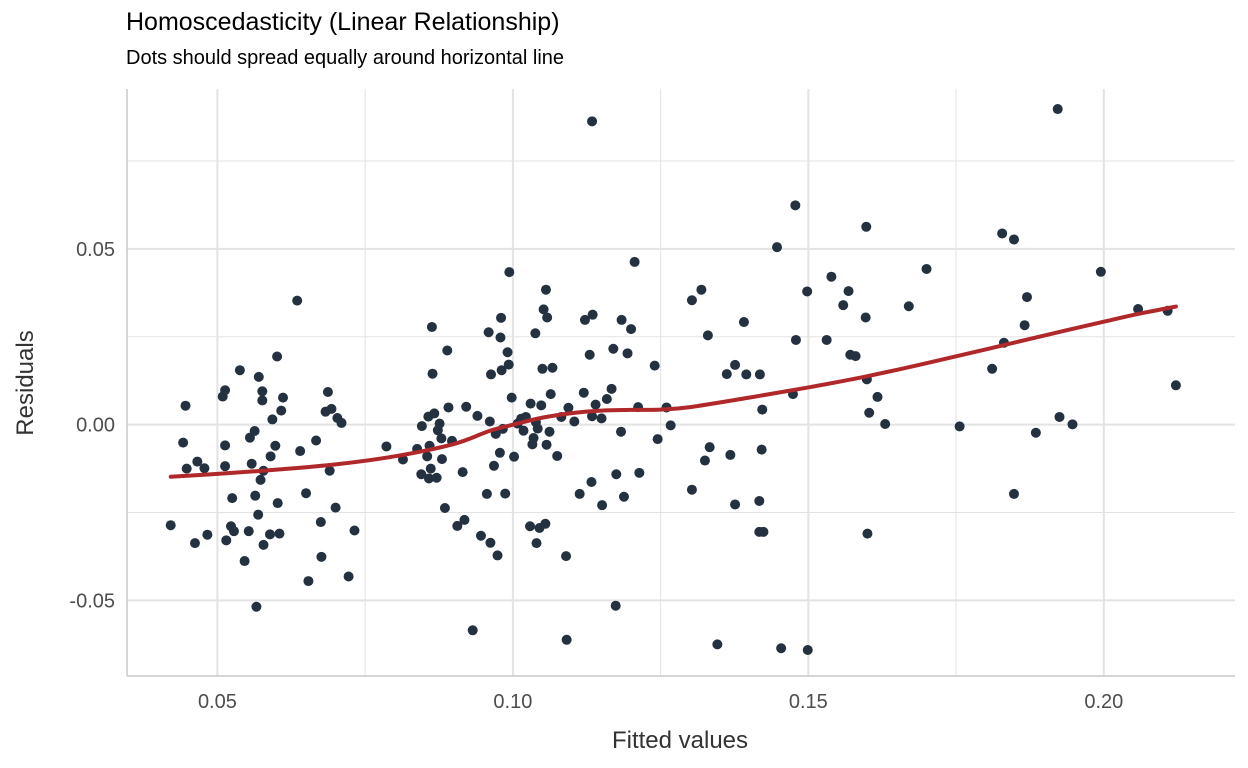  I want to click on y-axis-label: Residuals, so click(25, 382).